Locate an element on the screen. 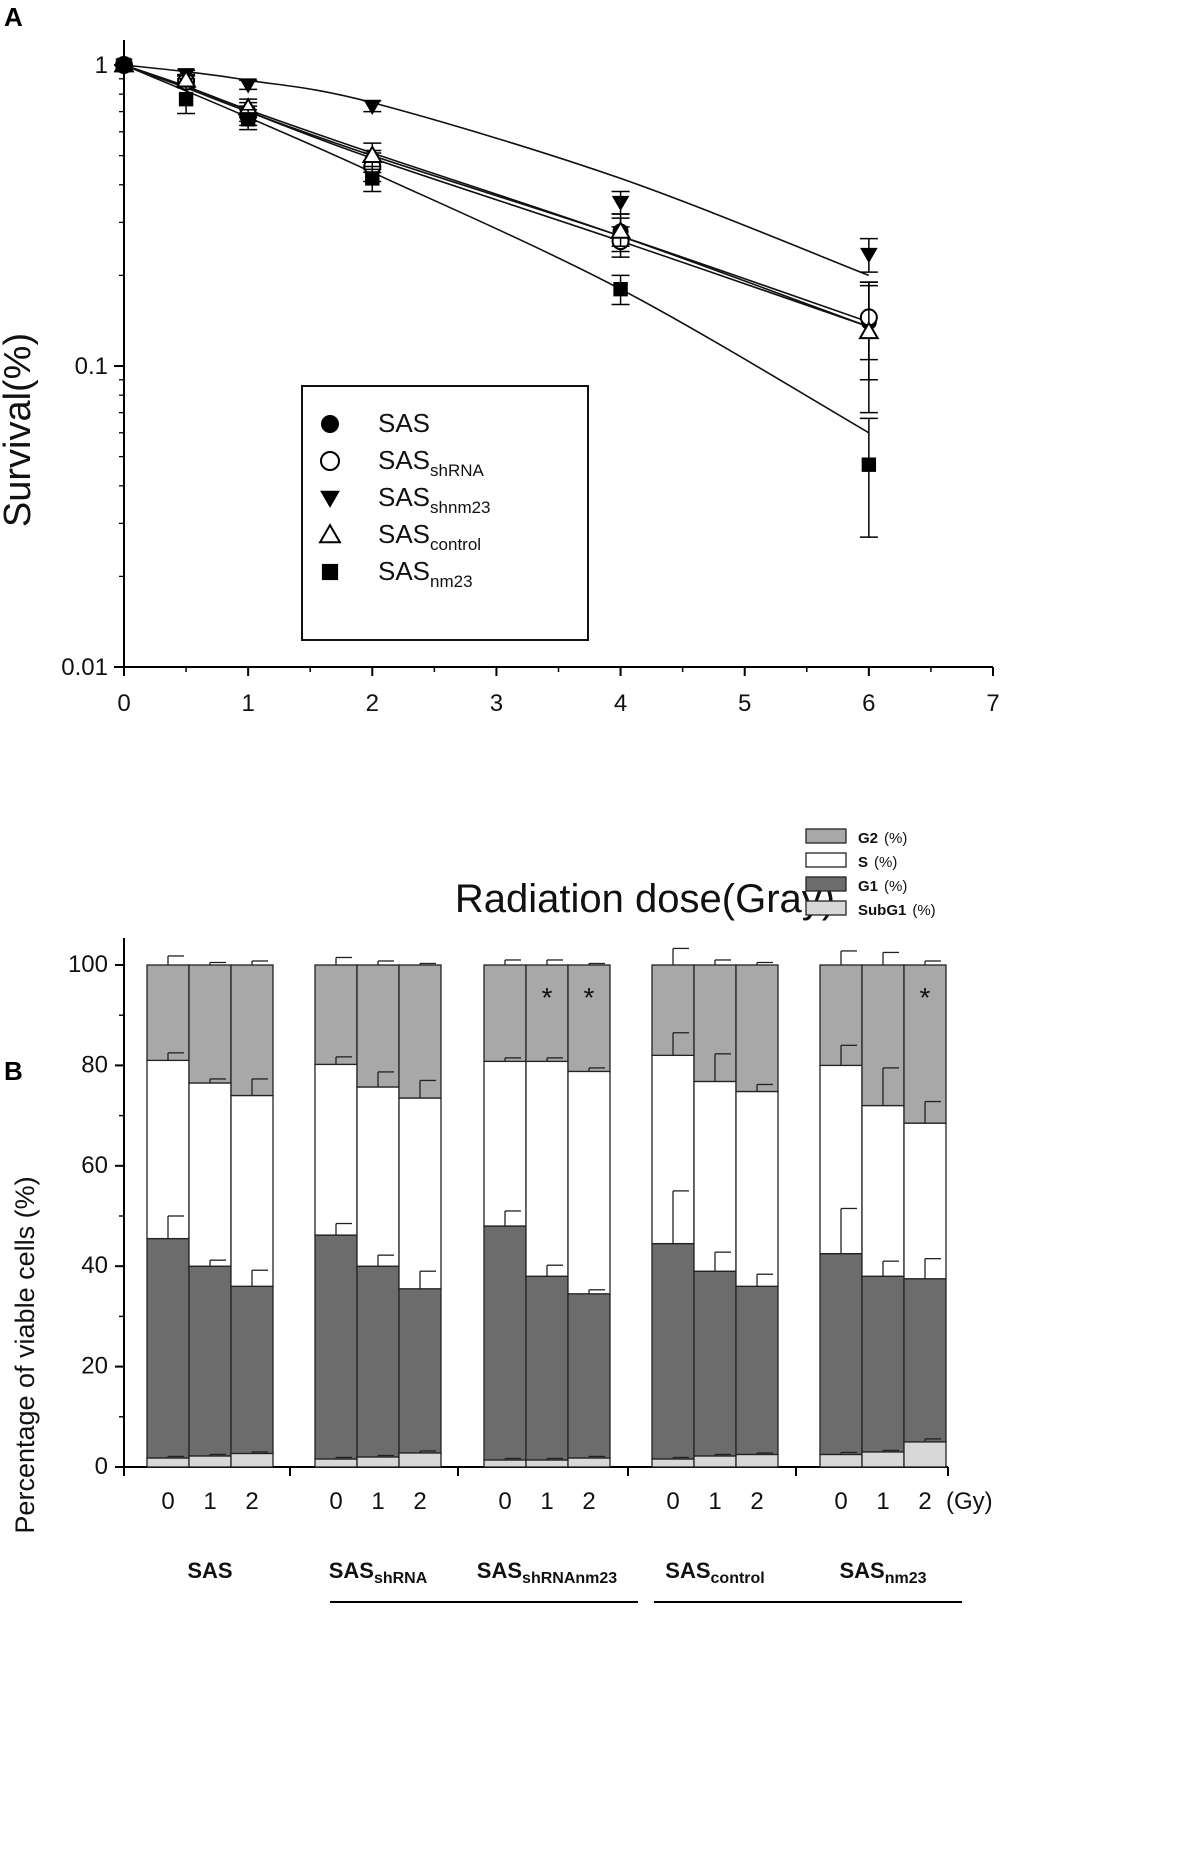 The width and height of the screenshot is (1182, 1850). group-control is located at coordinates (715, 1207).